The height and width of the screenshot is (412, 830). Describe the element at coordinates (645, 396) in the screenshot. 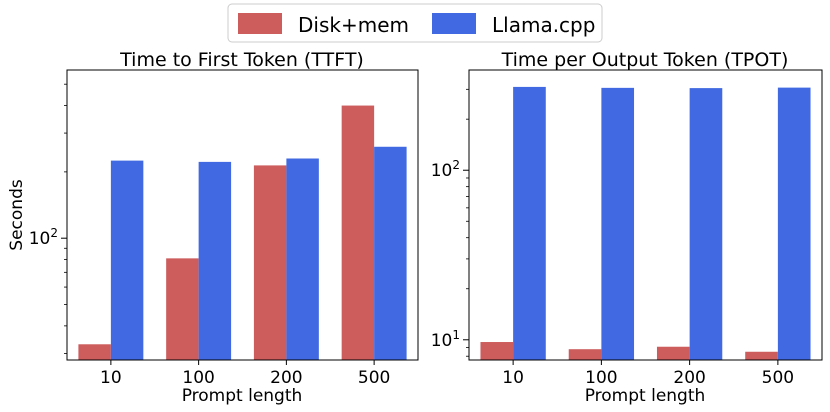

I see `tpot-x-axis-label: Prompt length` at that location.